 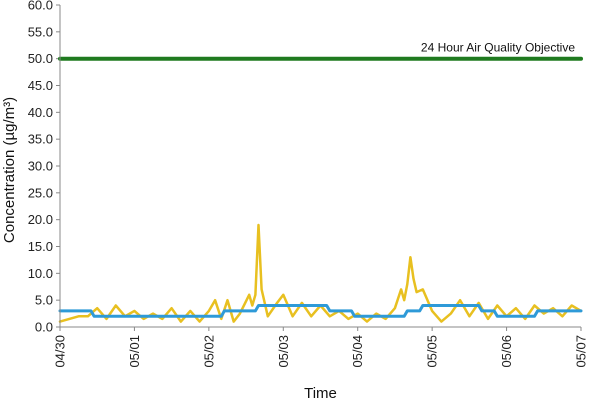 What do you see at coordinates (320, 392) in the screenshot?
I see `x-axis-title: Time` at bounding box center [320, 392].